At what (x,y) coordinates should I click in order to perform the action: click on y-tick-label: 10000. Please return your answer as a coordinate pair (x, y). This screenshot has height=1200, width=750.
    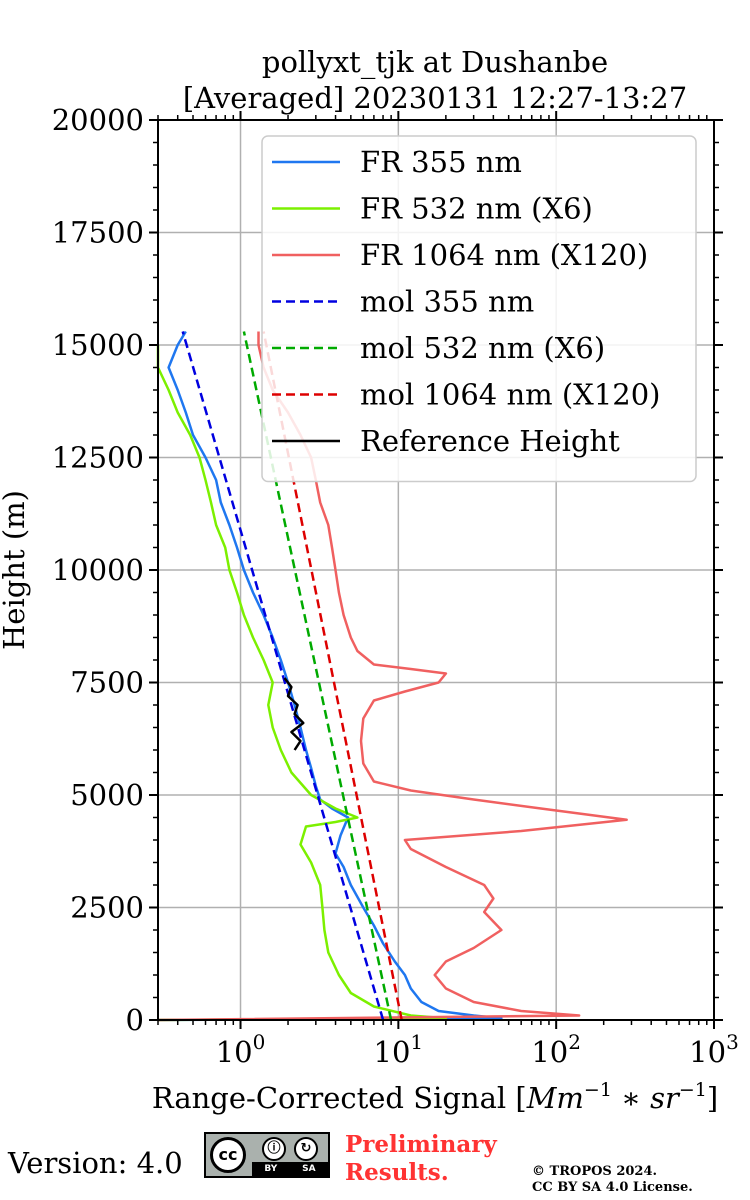
    Looking at the image, I should click on (98, 570).